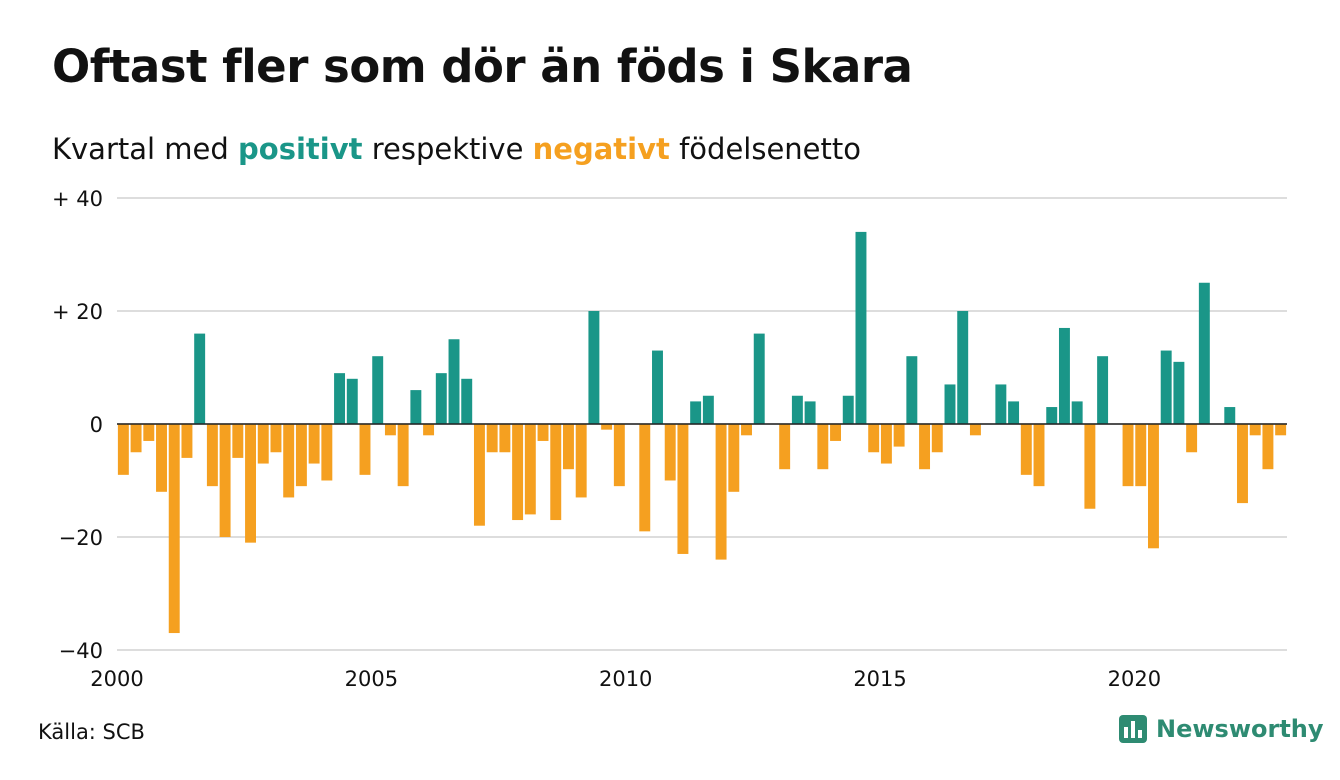  I want to click on x-tick-label: 2000, so click(116, 679).